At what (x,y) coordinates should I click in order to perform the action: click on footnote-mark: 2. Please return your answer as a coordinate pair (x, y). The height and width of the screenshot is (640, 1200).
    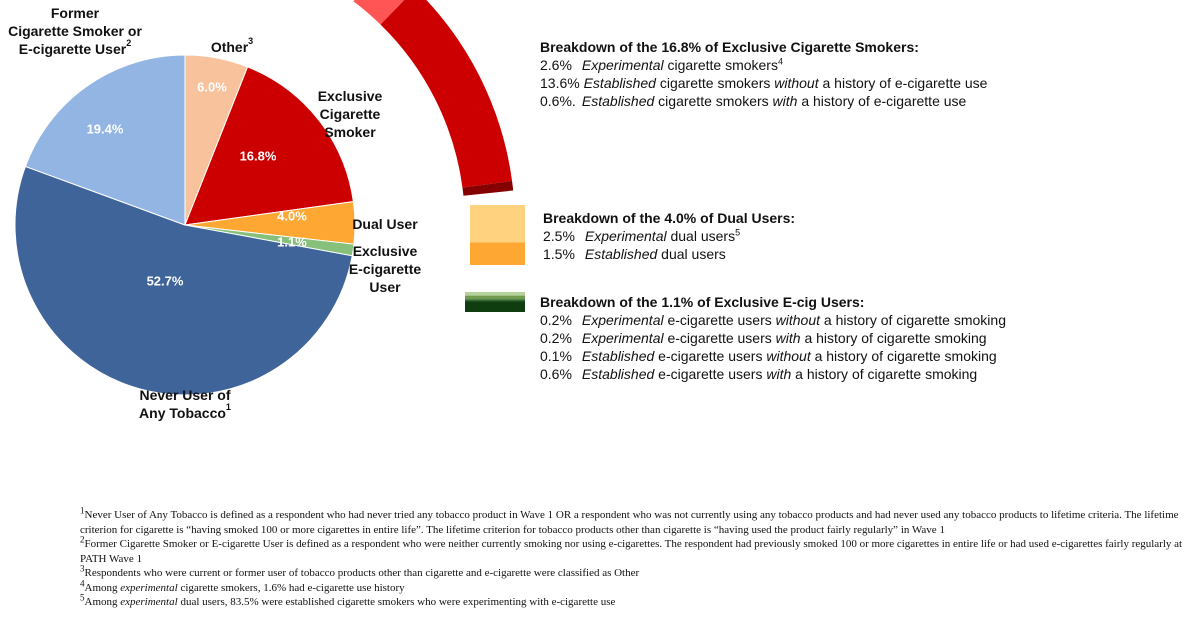
    Looking at the image, I should click on (82, 539).